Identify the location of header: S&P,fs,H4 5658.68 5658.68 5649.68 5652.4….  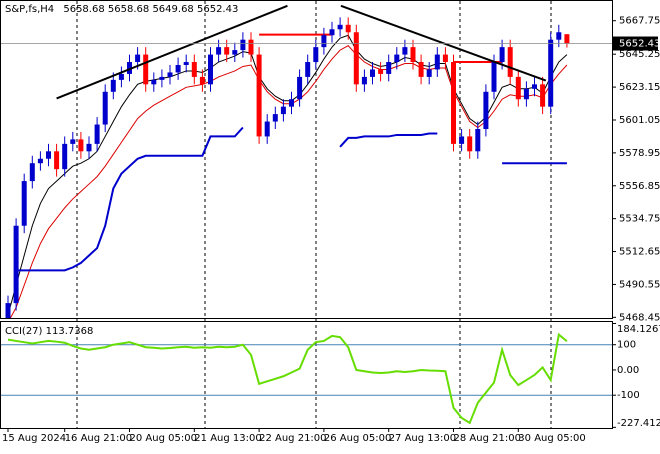
(121, 9).